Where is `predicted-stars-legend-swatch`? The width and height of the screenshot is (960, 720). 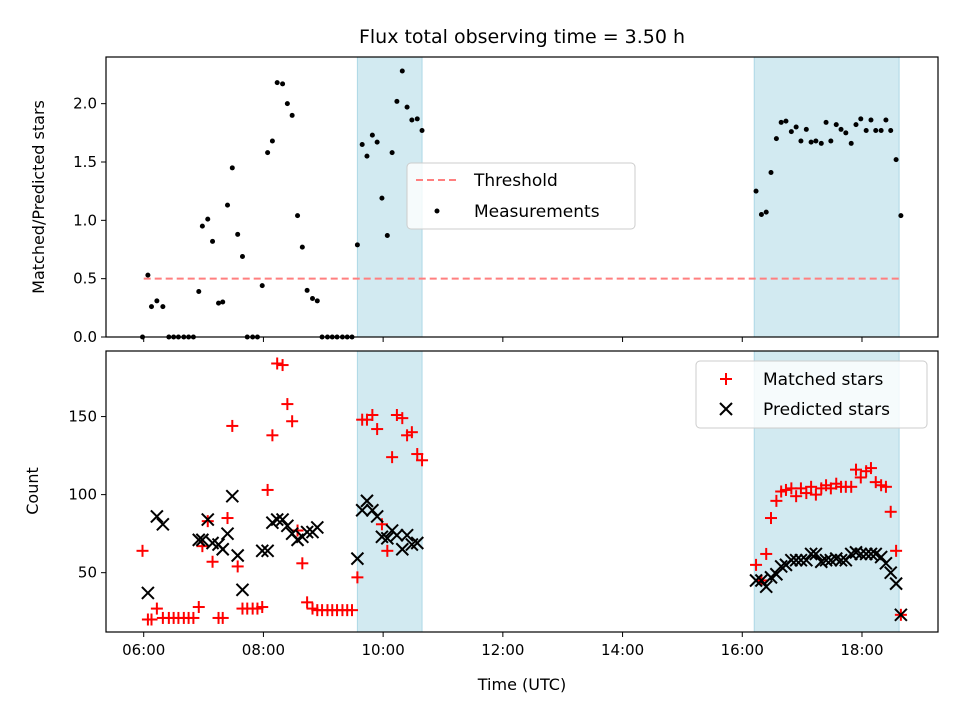
predicted-stars-legend-swatch is located at coordinates (726, 409).